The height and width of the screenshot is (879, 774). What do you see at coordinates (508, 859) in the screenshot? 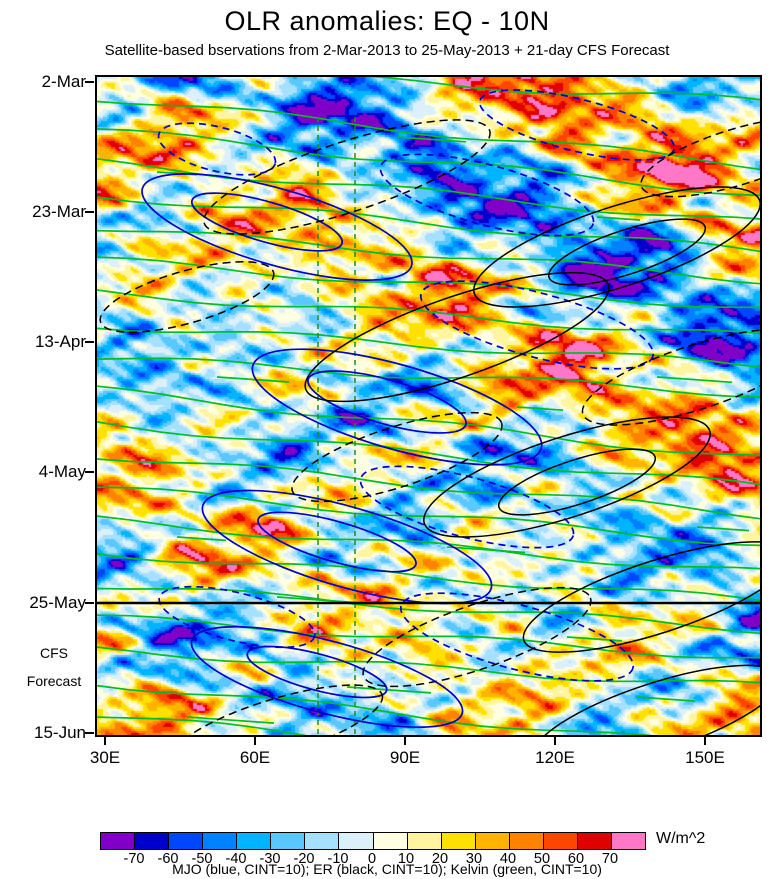
I see `colorbar-level-label: 40` at bounding box center [508, 859].